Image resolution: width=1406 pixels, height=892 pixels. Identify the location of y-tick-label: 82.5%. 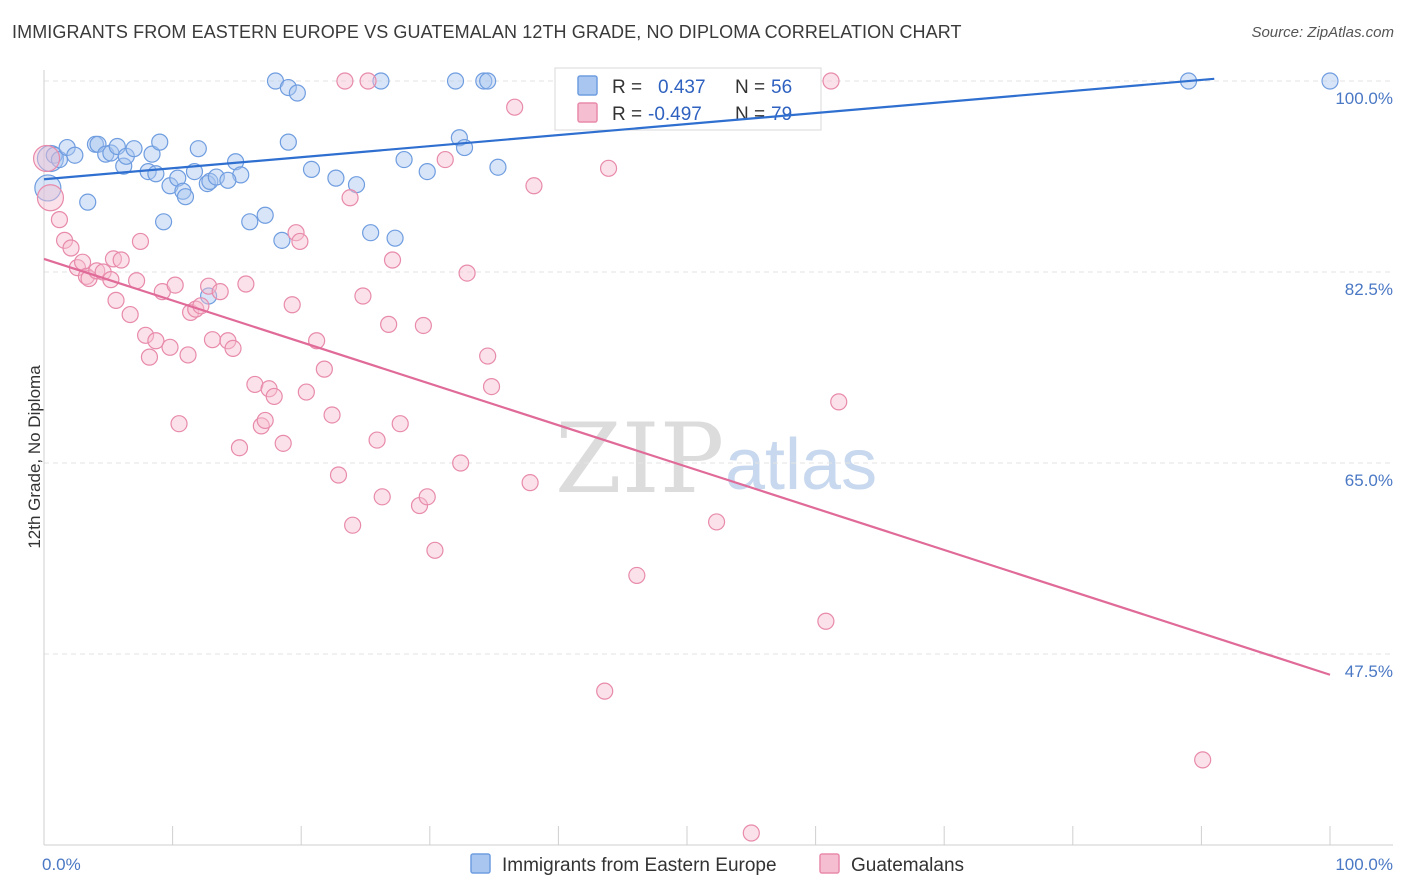
(1369, 289).